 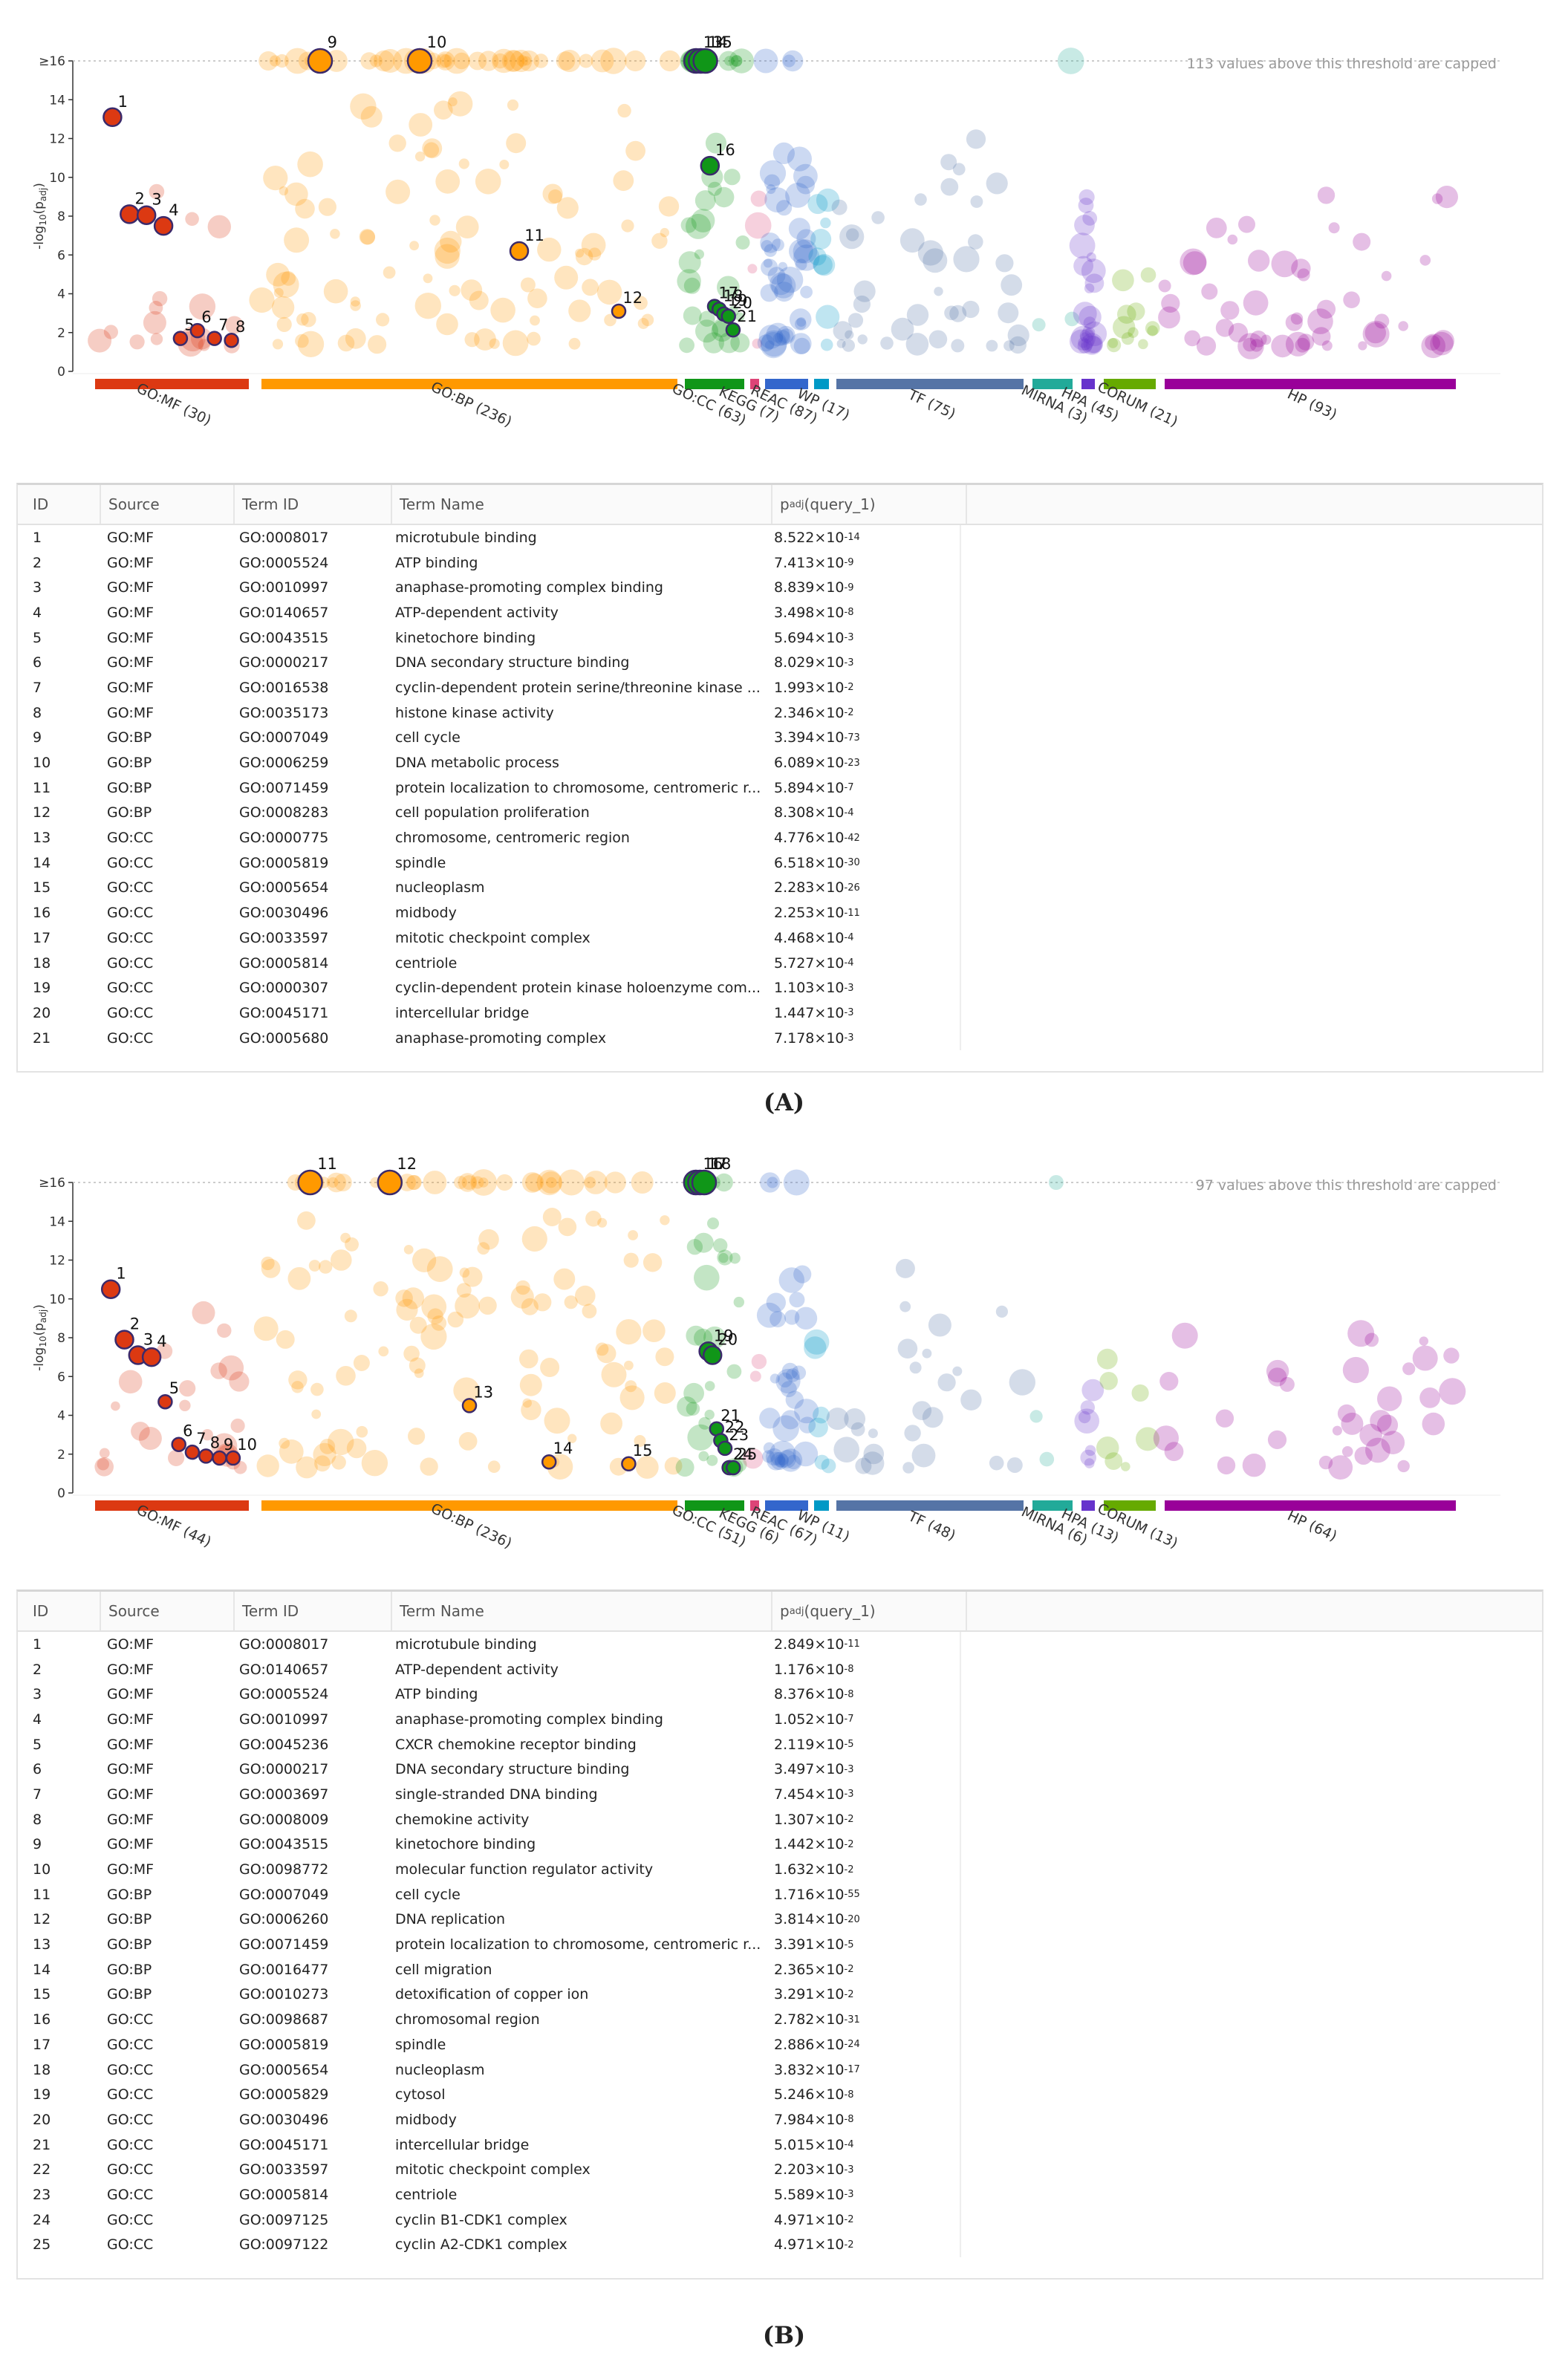 I want to click on highlighted-point: 11, so click(x=317, y=1175).